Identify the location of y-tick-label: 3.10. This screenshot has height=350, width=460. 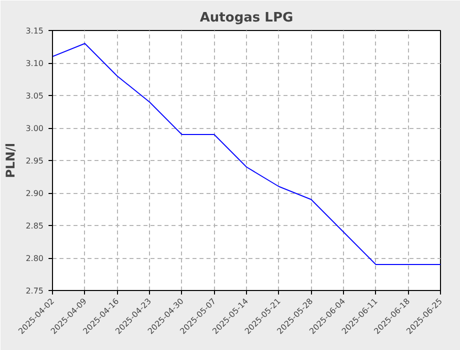
(35, 63).